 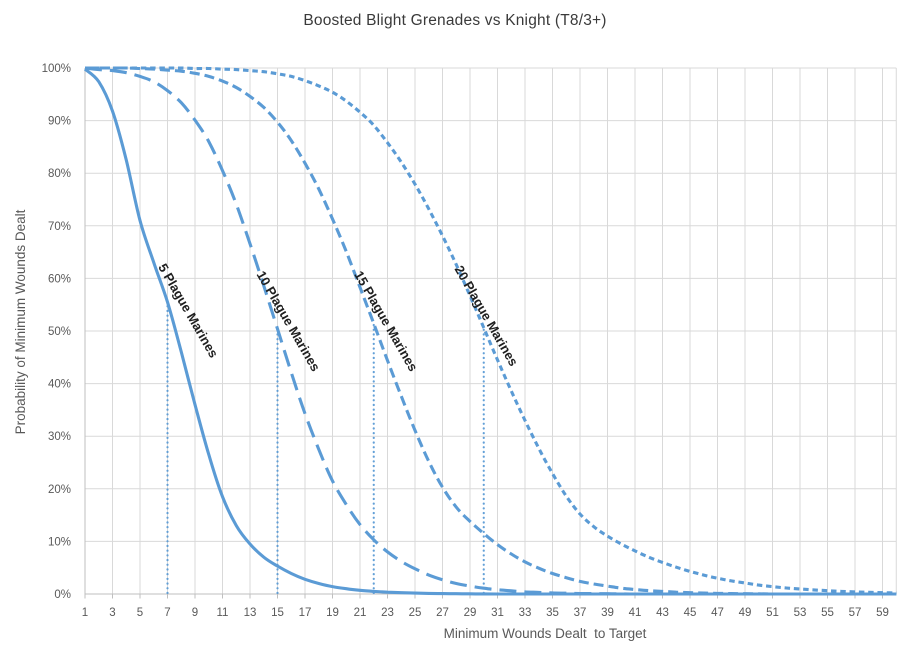 What do you see at coordinates (662, 613) in the screenshot?
I see `x-tick-label: 43` at bounding box center [662, 613].